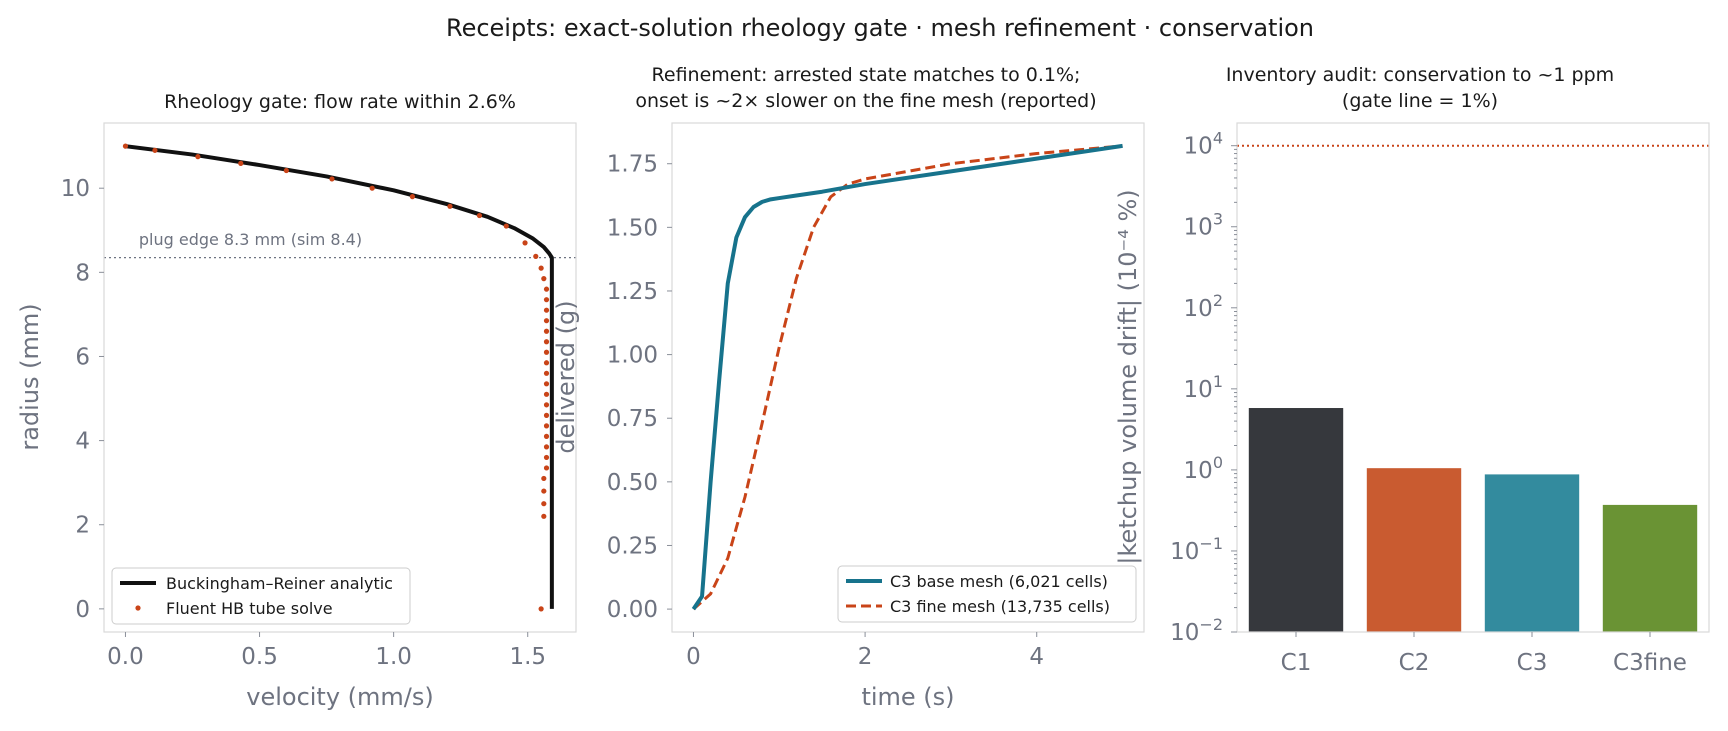  What do you see at coordinates (1128, 376) in the screenshot?
I see `y-axis-label-inventory: |ketchup volume drift| (10⁻⁴ %)` at bounding box center [1128, 376].